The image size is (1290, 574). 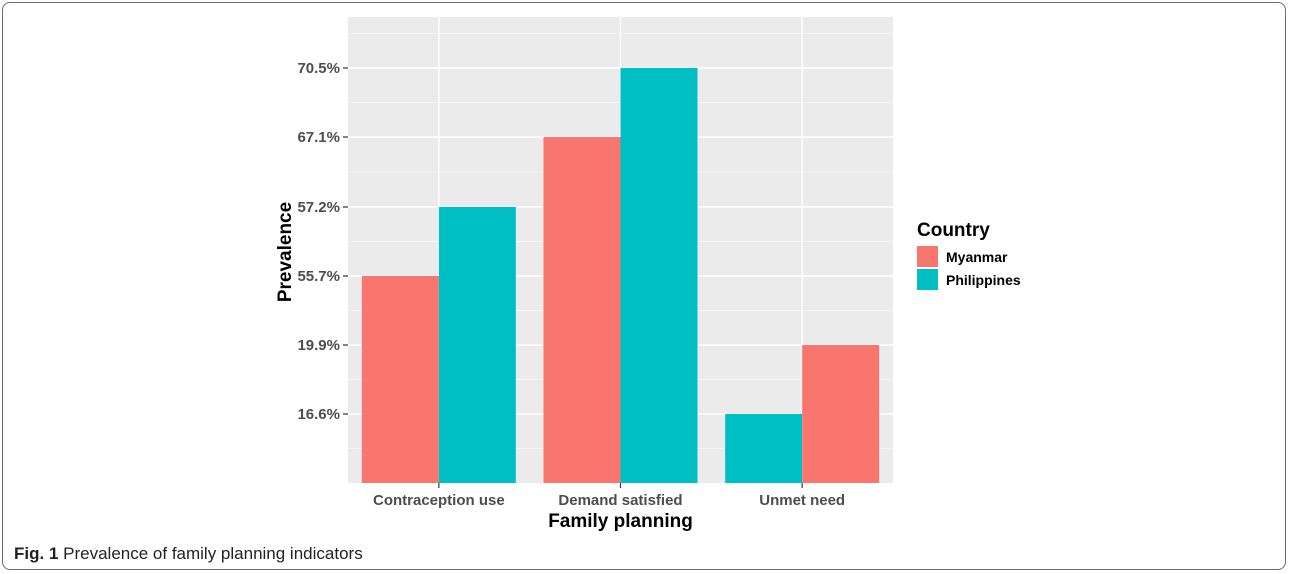 What do you see at coordinates (213, 553) in the screenshot?
I see `figure-caption-text: Prevalence of family planning indicators` at bounding box center [213, 553].